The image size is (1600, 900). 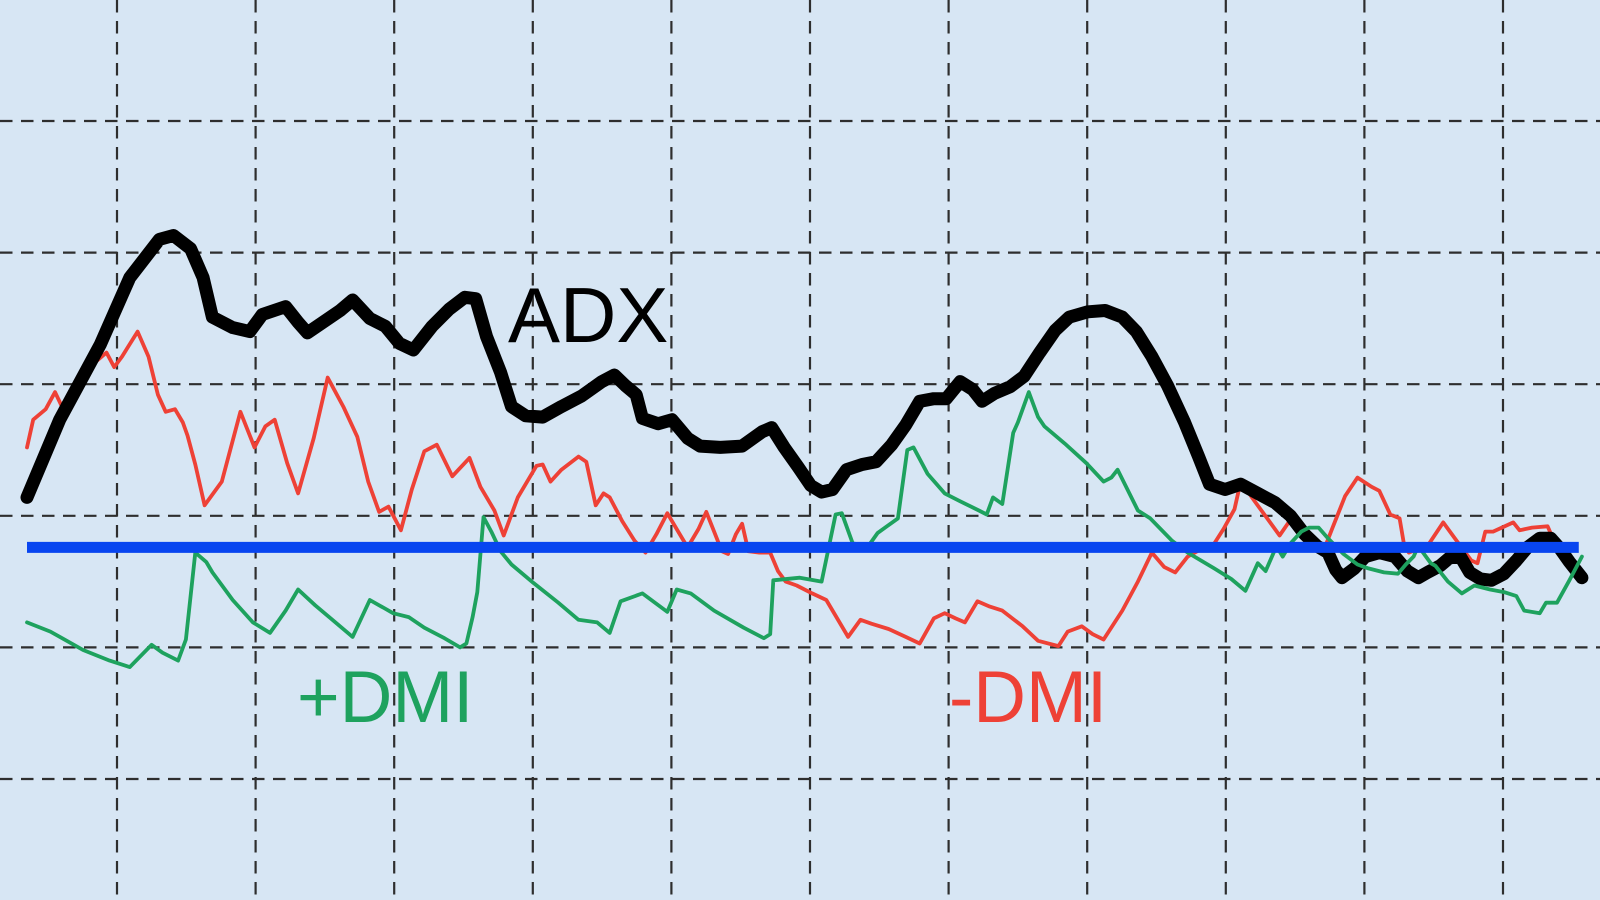 I want to click on plus-dmi-label: +DMI, so click(x=385, y=697).